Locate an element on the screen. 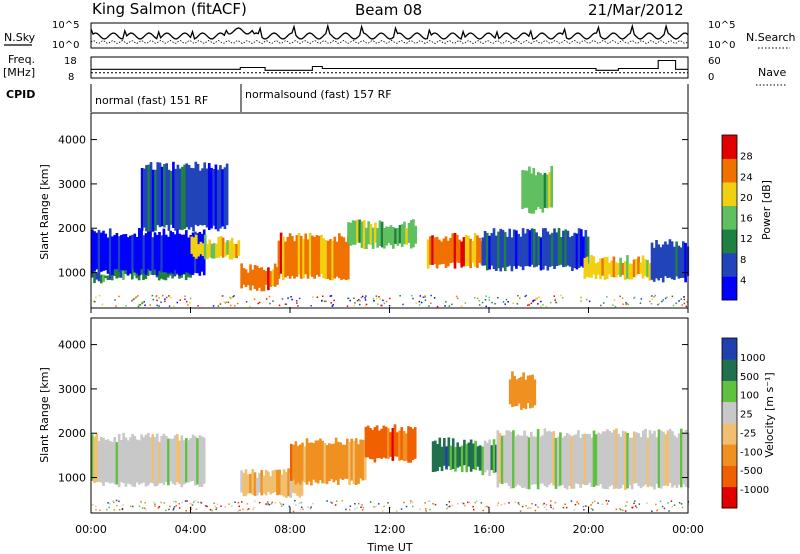  date-title: 21/Mar/2012 is located at coordinates (636, 10).